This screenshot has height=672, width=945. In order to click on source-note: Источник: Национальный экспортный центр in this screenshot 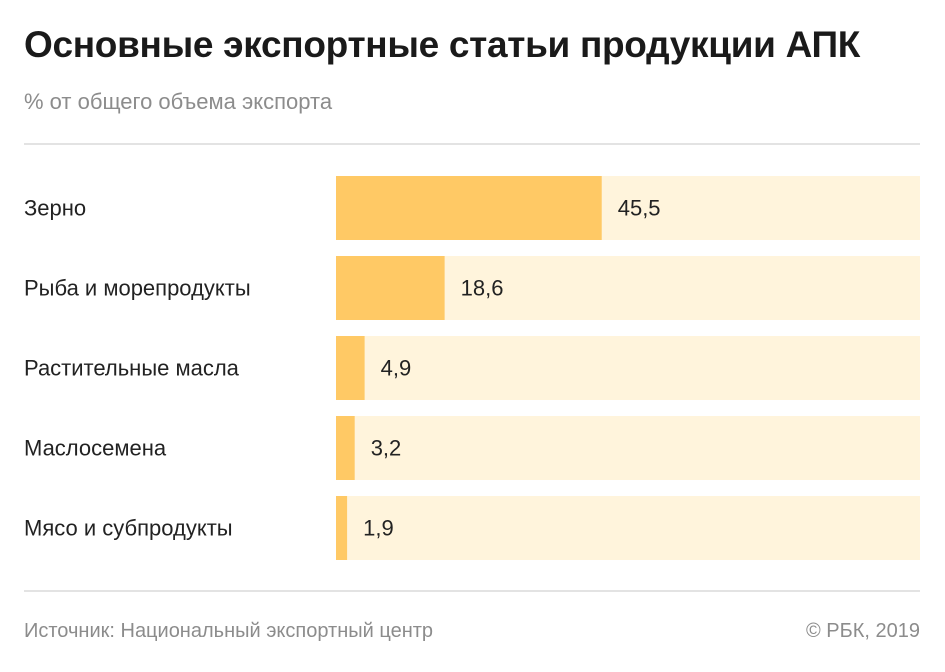, I will do `click(229, 631)`.